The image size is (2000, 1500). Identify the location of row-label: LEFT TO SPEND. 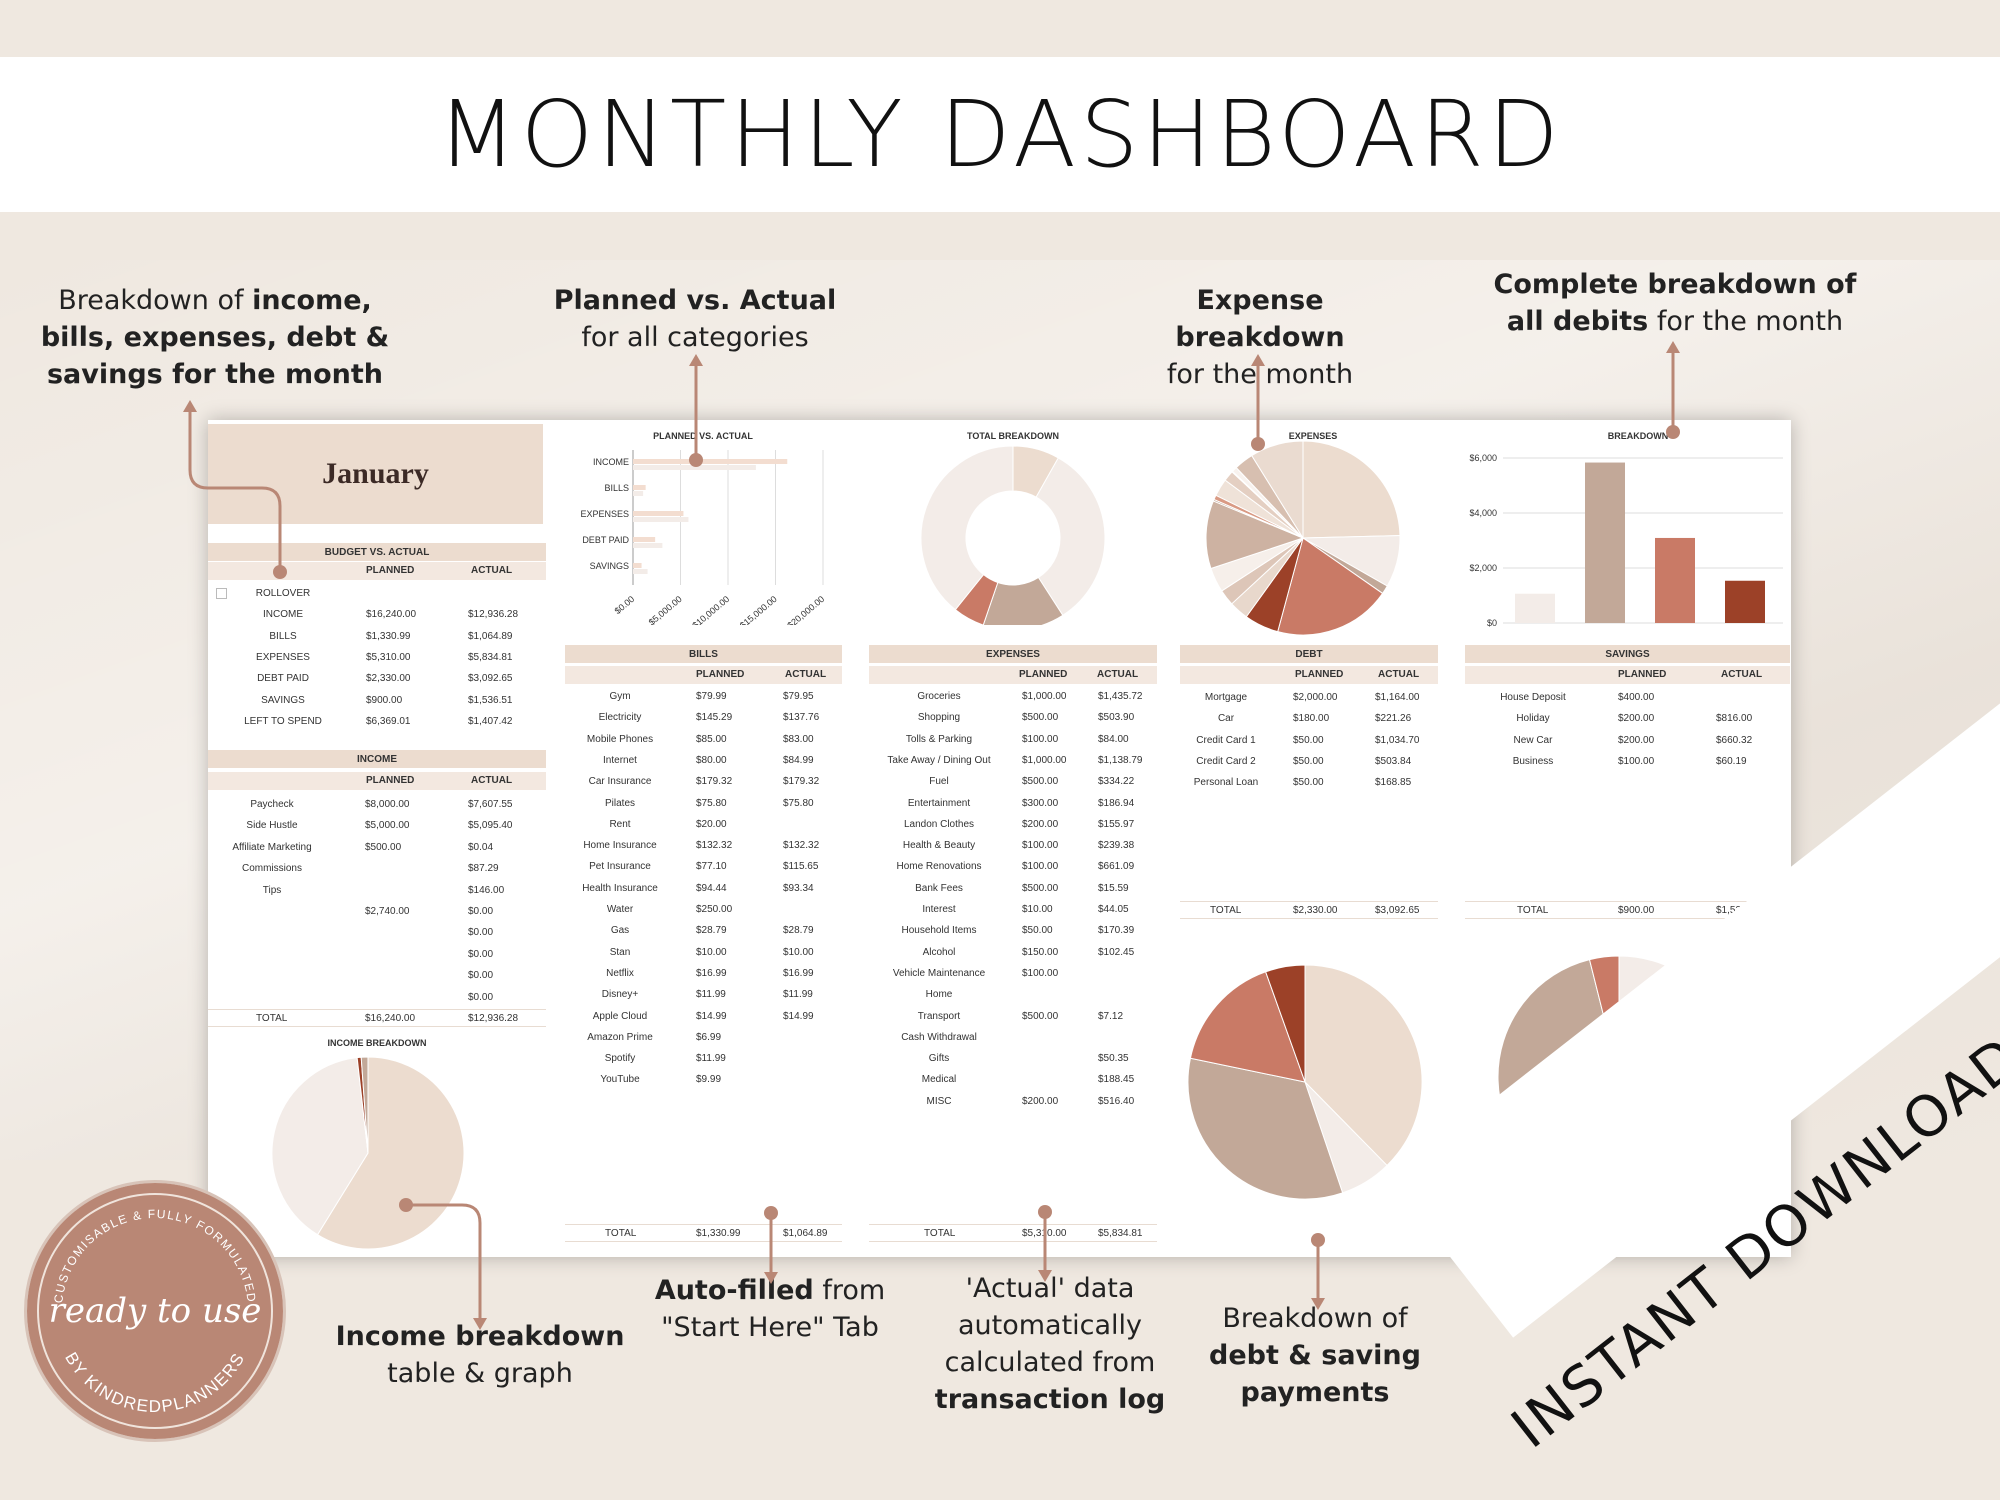
(283, 721).